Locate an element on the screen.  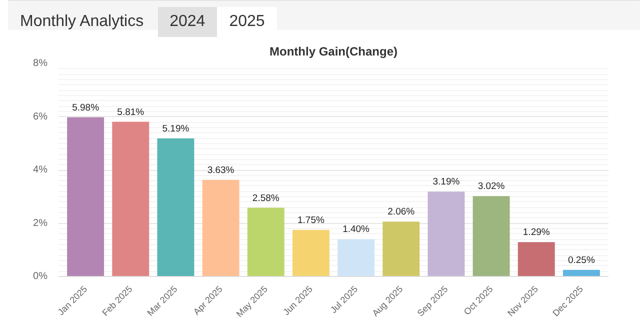
text: 2024 is located at coordinates (188, 22).